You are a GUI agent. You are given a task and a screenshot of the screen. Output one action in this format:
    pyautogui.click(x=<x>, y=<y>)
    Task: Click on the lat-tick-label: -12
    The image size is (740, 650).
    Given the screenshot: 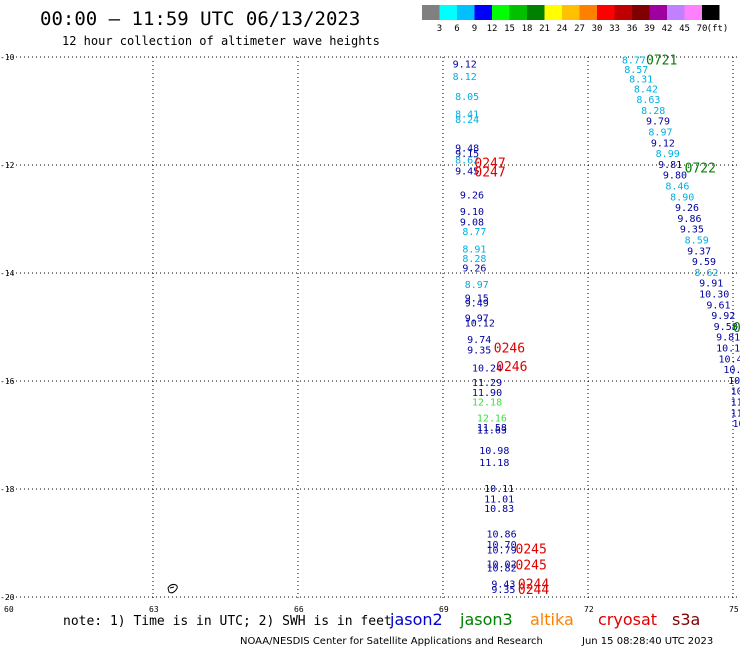 What is the action you would take?
    pyautogui.click(x=7, y=165)
    